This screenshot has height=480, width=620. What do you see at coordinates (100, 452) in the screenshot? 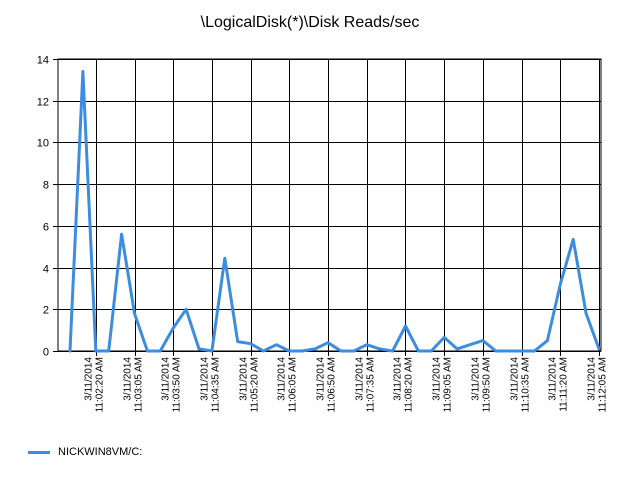
I see `legend-label: NICKWIN8VM/C:` at bounding box center [100, 452].